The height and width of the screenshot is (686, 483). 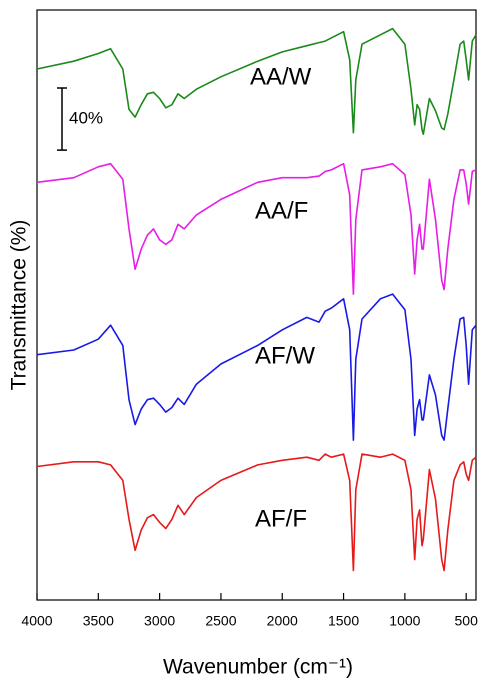 I want to click on x-axis-title: Wavenumber (cm⁻¹), so click(x=258, y=667).